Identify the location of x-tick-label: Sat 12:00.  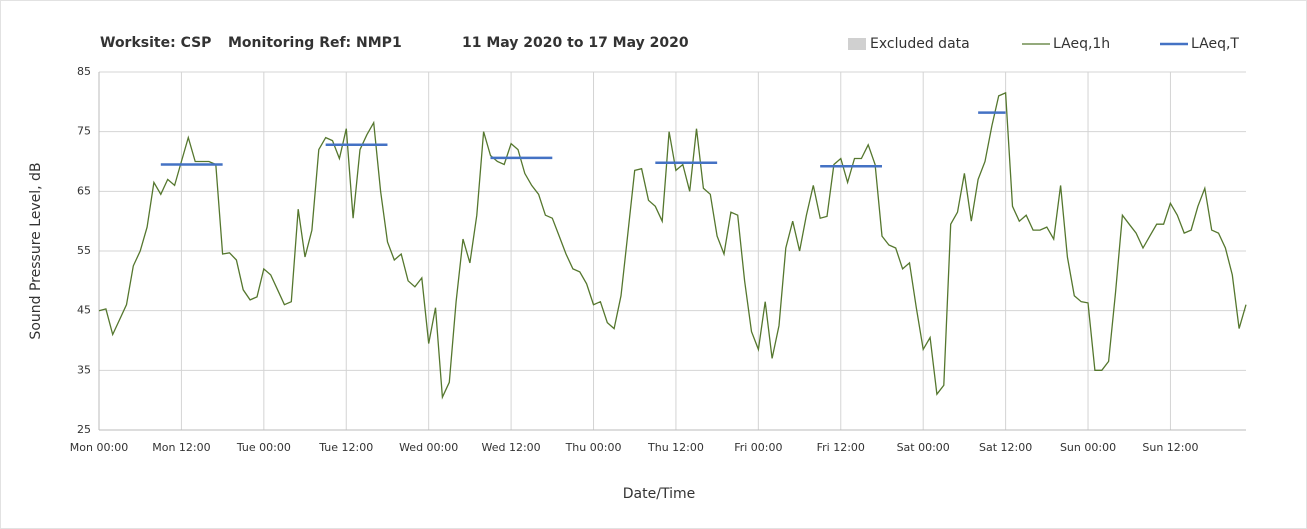
(1005, 447).